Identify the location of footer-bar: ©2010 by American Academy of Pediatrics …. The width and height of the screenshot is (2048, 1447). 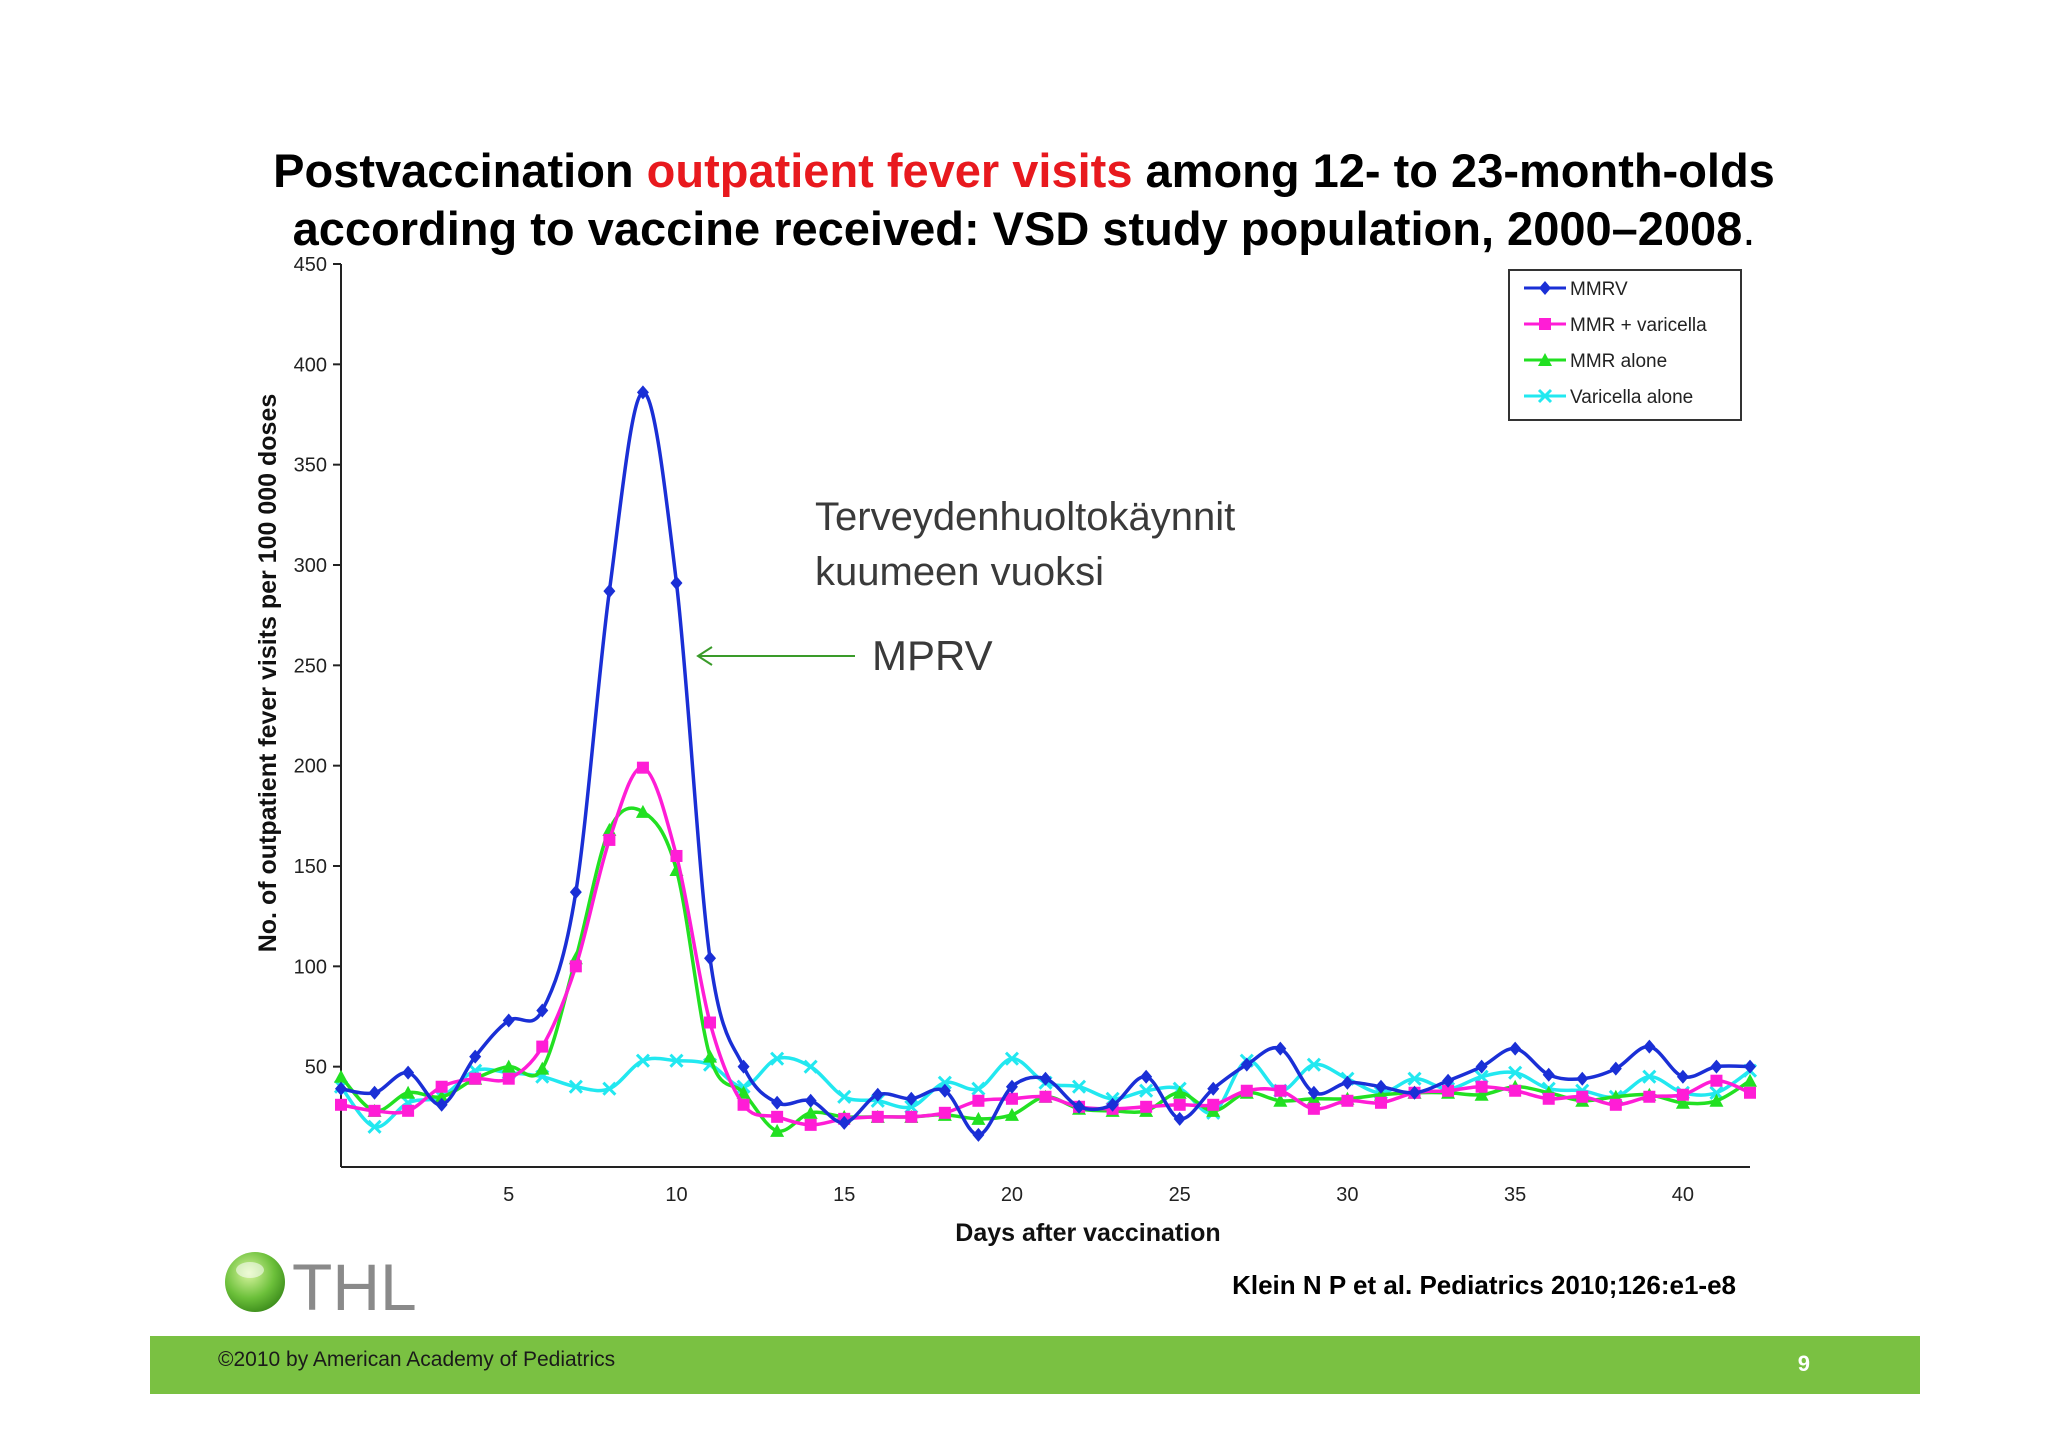
(1035, 1365).